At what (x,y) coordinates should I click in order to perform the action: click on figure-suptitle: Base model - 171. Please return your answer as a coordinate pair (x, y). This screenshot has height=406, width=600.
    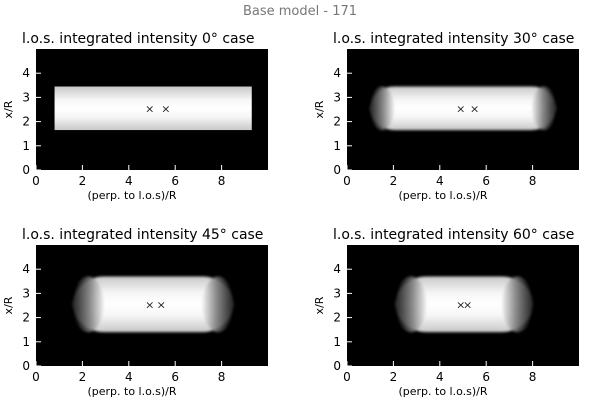
    Looking at the image, I should click on (300, 11).